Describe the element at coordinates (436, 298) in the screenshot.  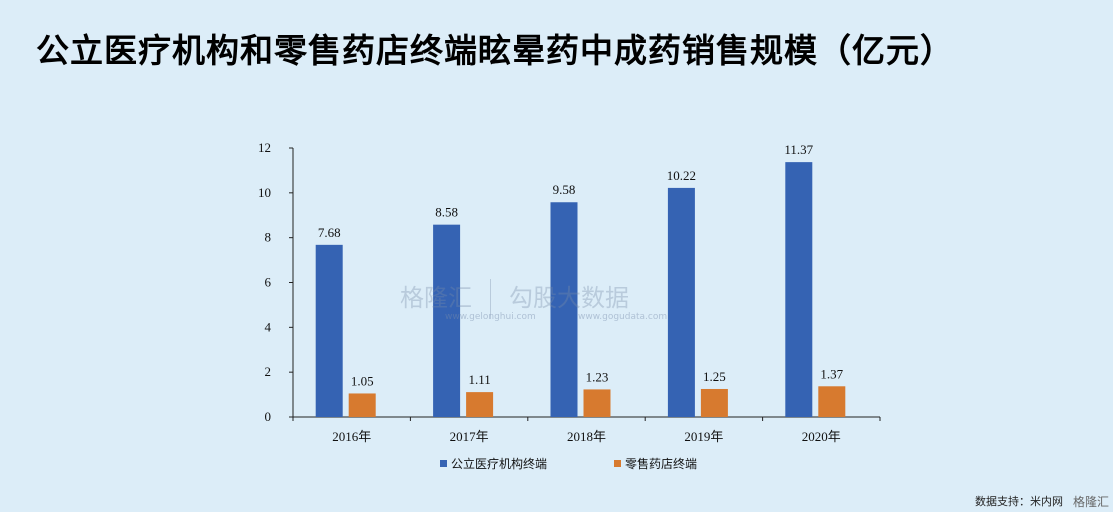
I see `watermark-left-text: 格隆汇` at that location.